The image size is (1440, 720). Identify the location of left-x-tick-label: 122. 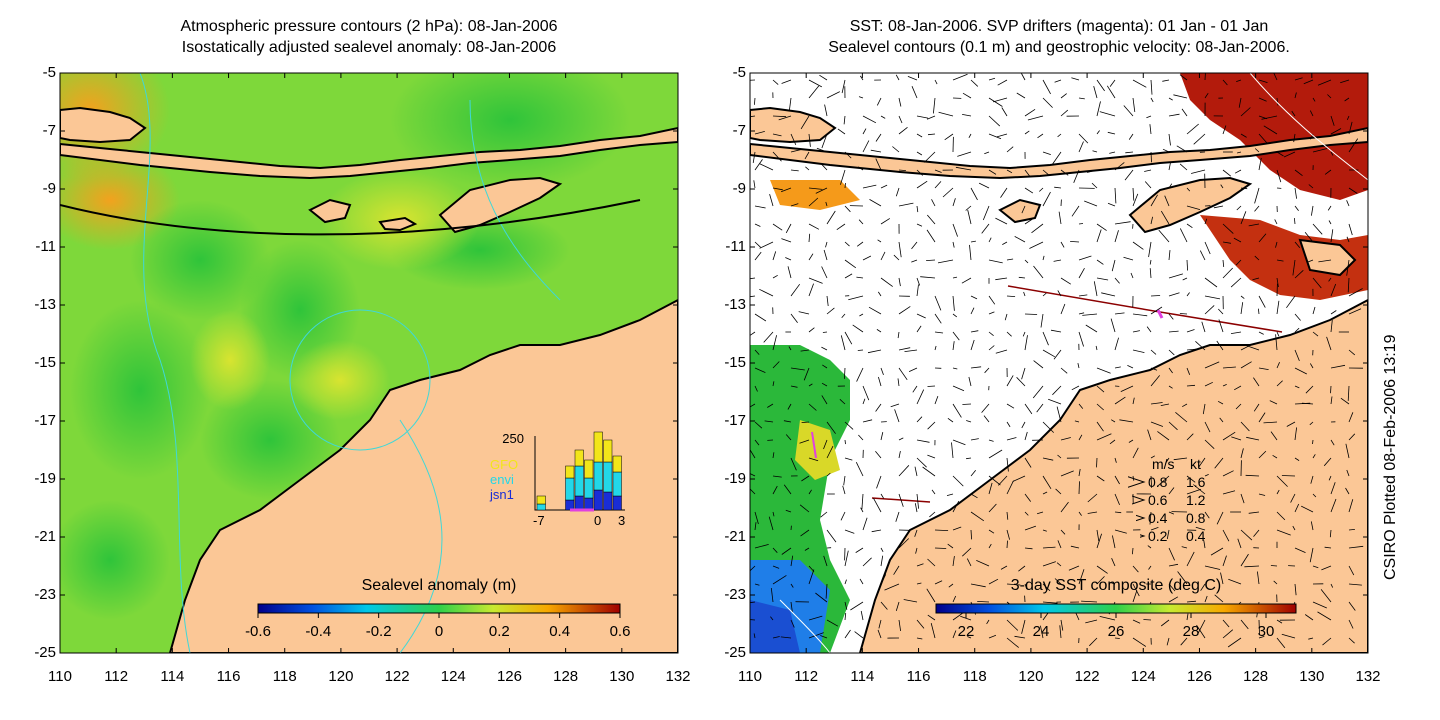
(397, 676).